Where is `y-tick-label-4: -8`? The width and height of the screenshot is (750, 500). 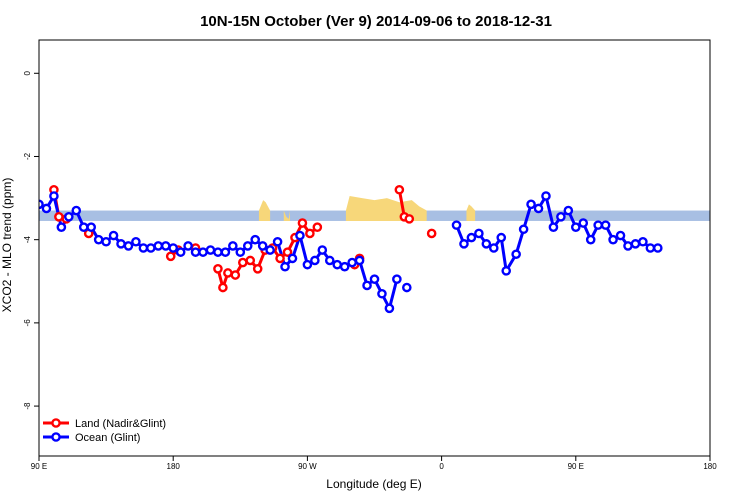 y-tick-label-4: -8 is located at coordinates (27, 406).